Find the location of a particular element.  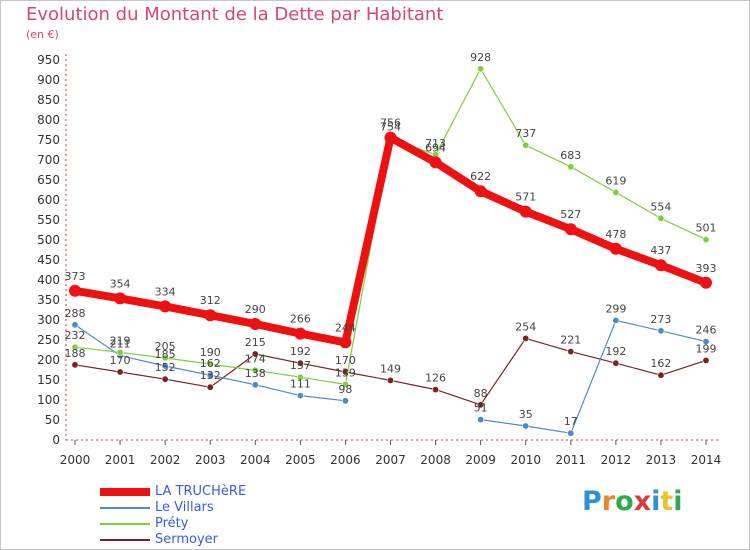

data-label: 273 is located at coordinates (660, 319).